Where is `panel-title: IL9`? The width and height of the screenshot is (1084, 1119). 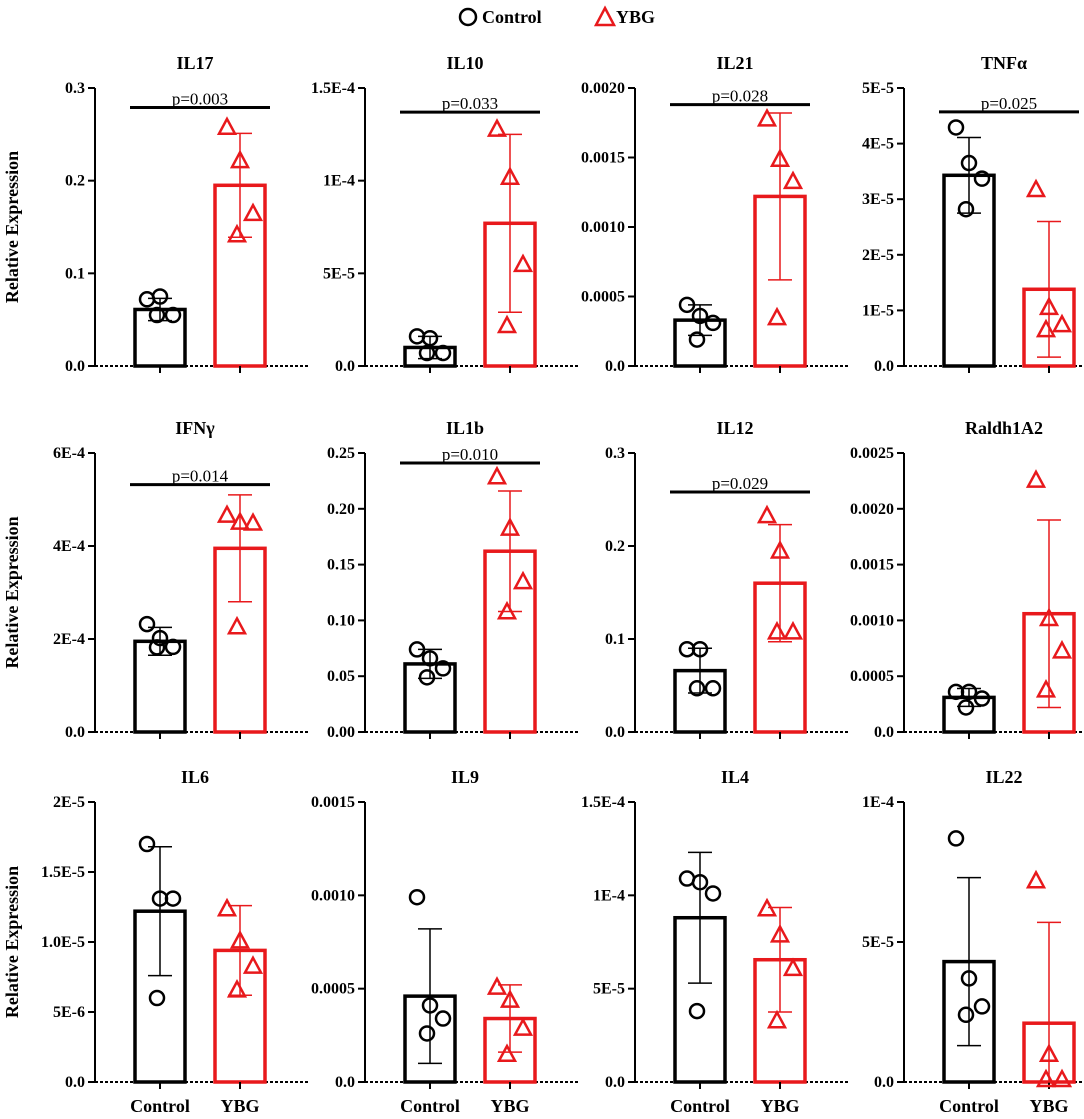 panel-title: IL9 is located at coordinates (465, 777).